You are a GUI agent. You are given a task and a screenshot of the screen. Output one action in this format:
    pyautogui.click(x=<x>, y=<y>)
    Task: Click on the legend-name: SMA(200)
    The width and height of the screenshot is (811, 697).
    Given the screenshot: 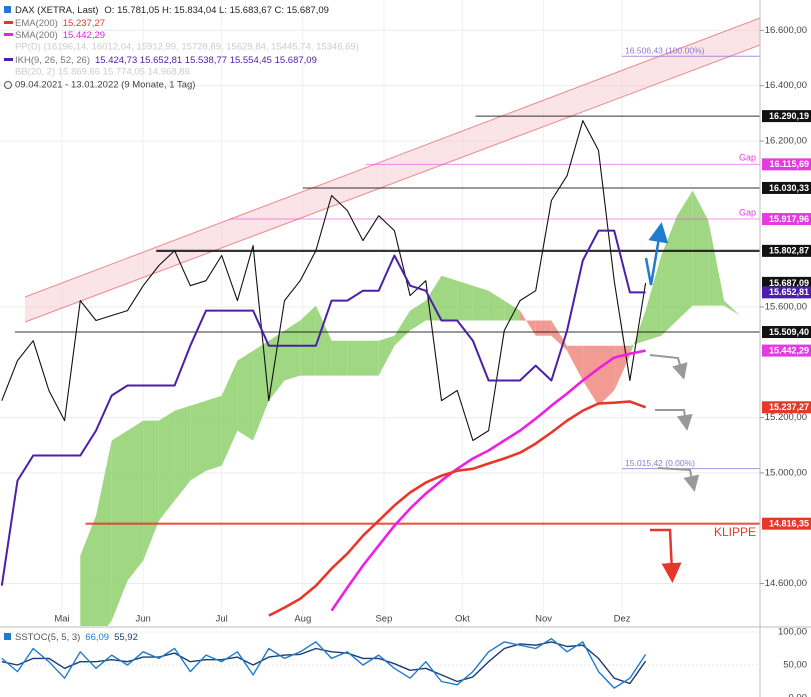 What is the action you would take?
    pyautogui.click(x=36, y=35)
    